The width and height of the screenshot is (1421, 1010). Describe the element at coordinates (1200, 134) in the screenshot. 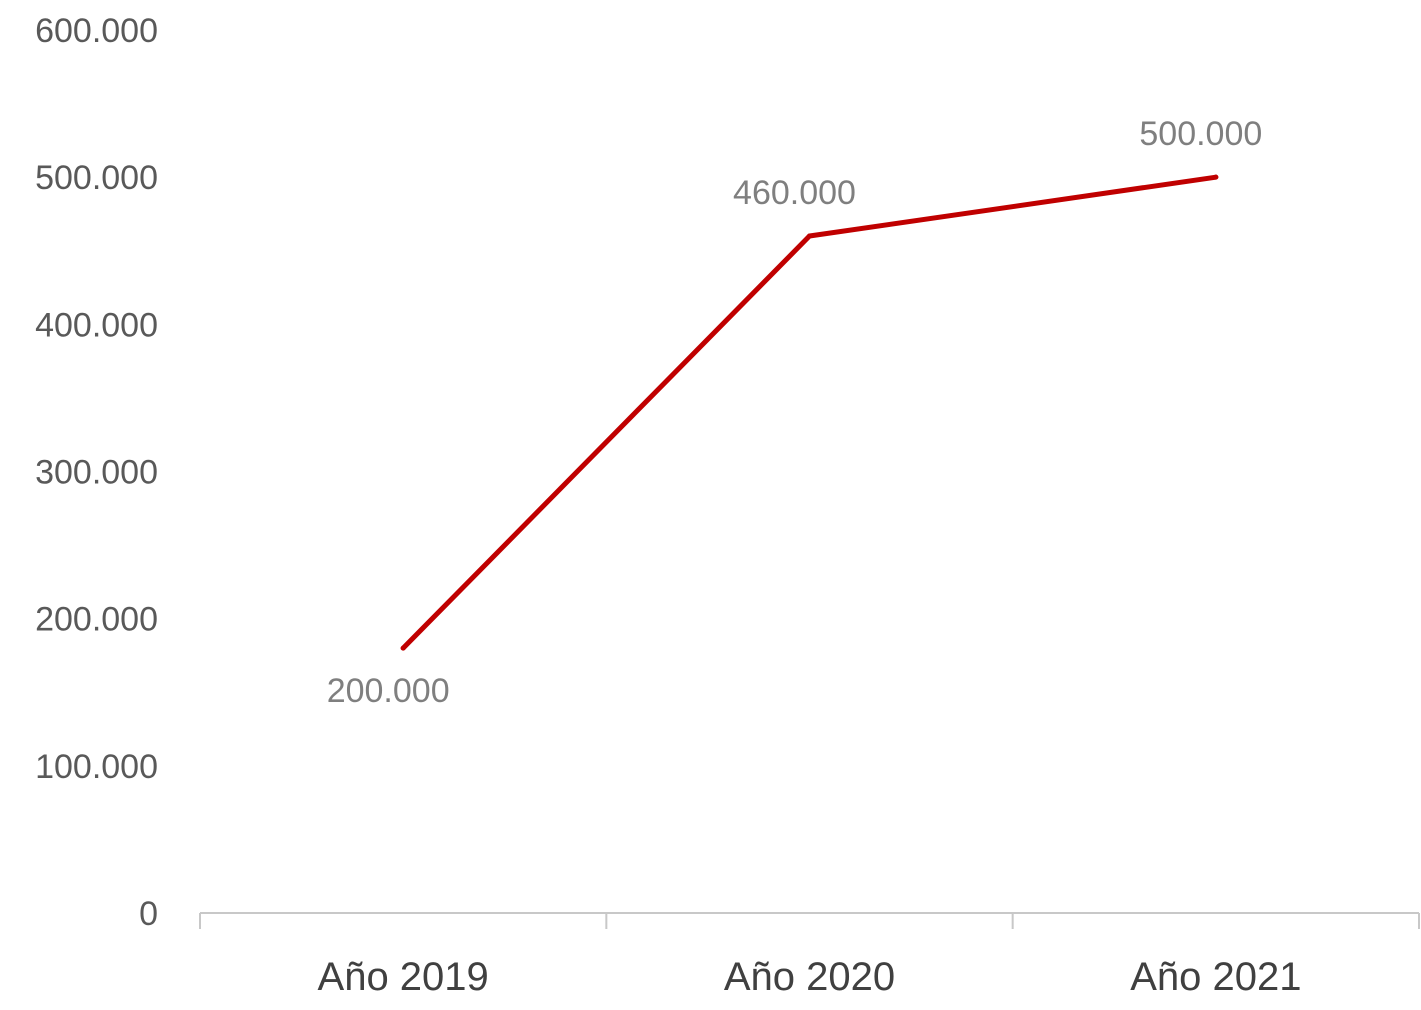

I see `data-label: 500.000` at that location.